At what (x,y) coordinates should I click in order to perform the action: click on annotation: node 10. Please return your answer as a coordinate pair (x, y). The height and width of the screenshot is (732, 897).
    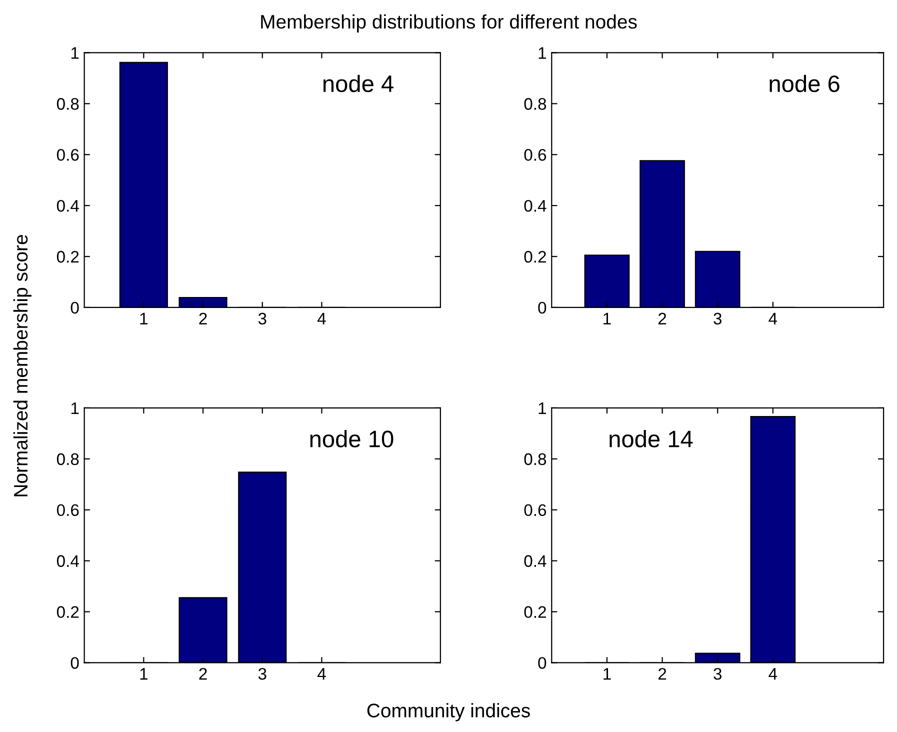
    Looking at the image, I should click on (352, 439).